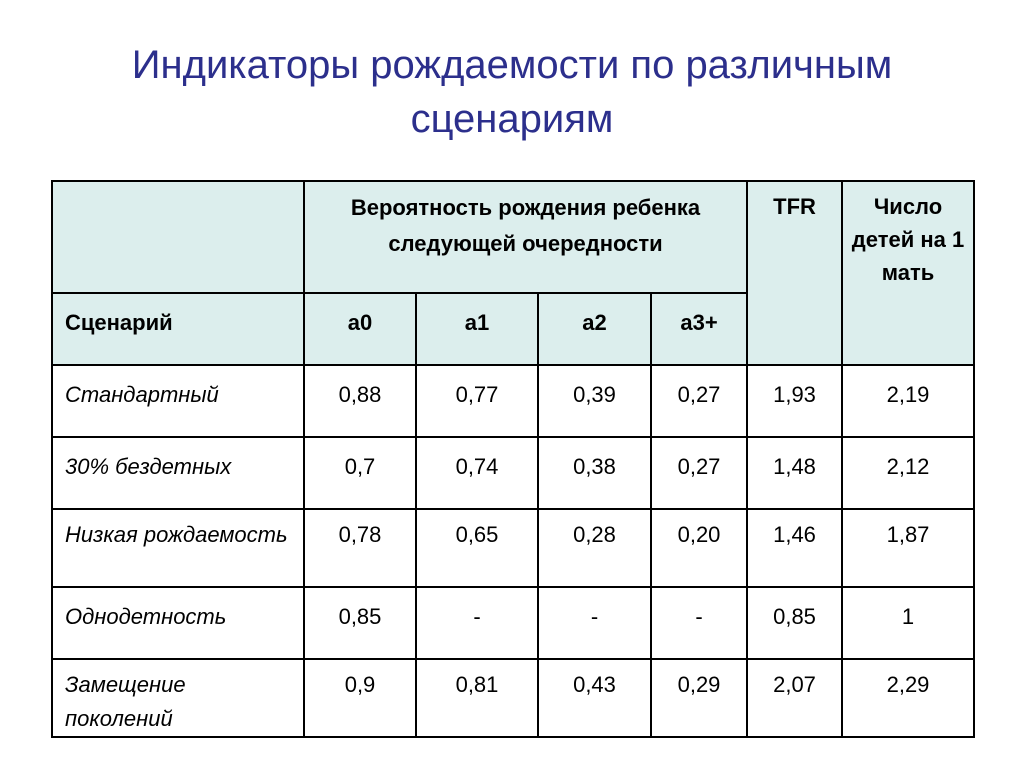  What do you see at coordinates (699, 698) in the screenshot?
I see `a3-cell: 0,29` at bounding box center [699, 698].